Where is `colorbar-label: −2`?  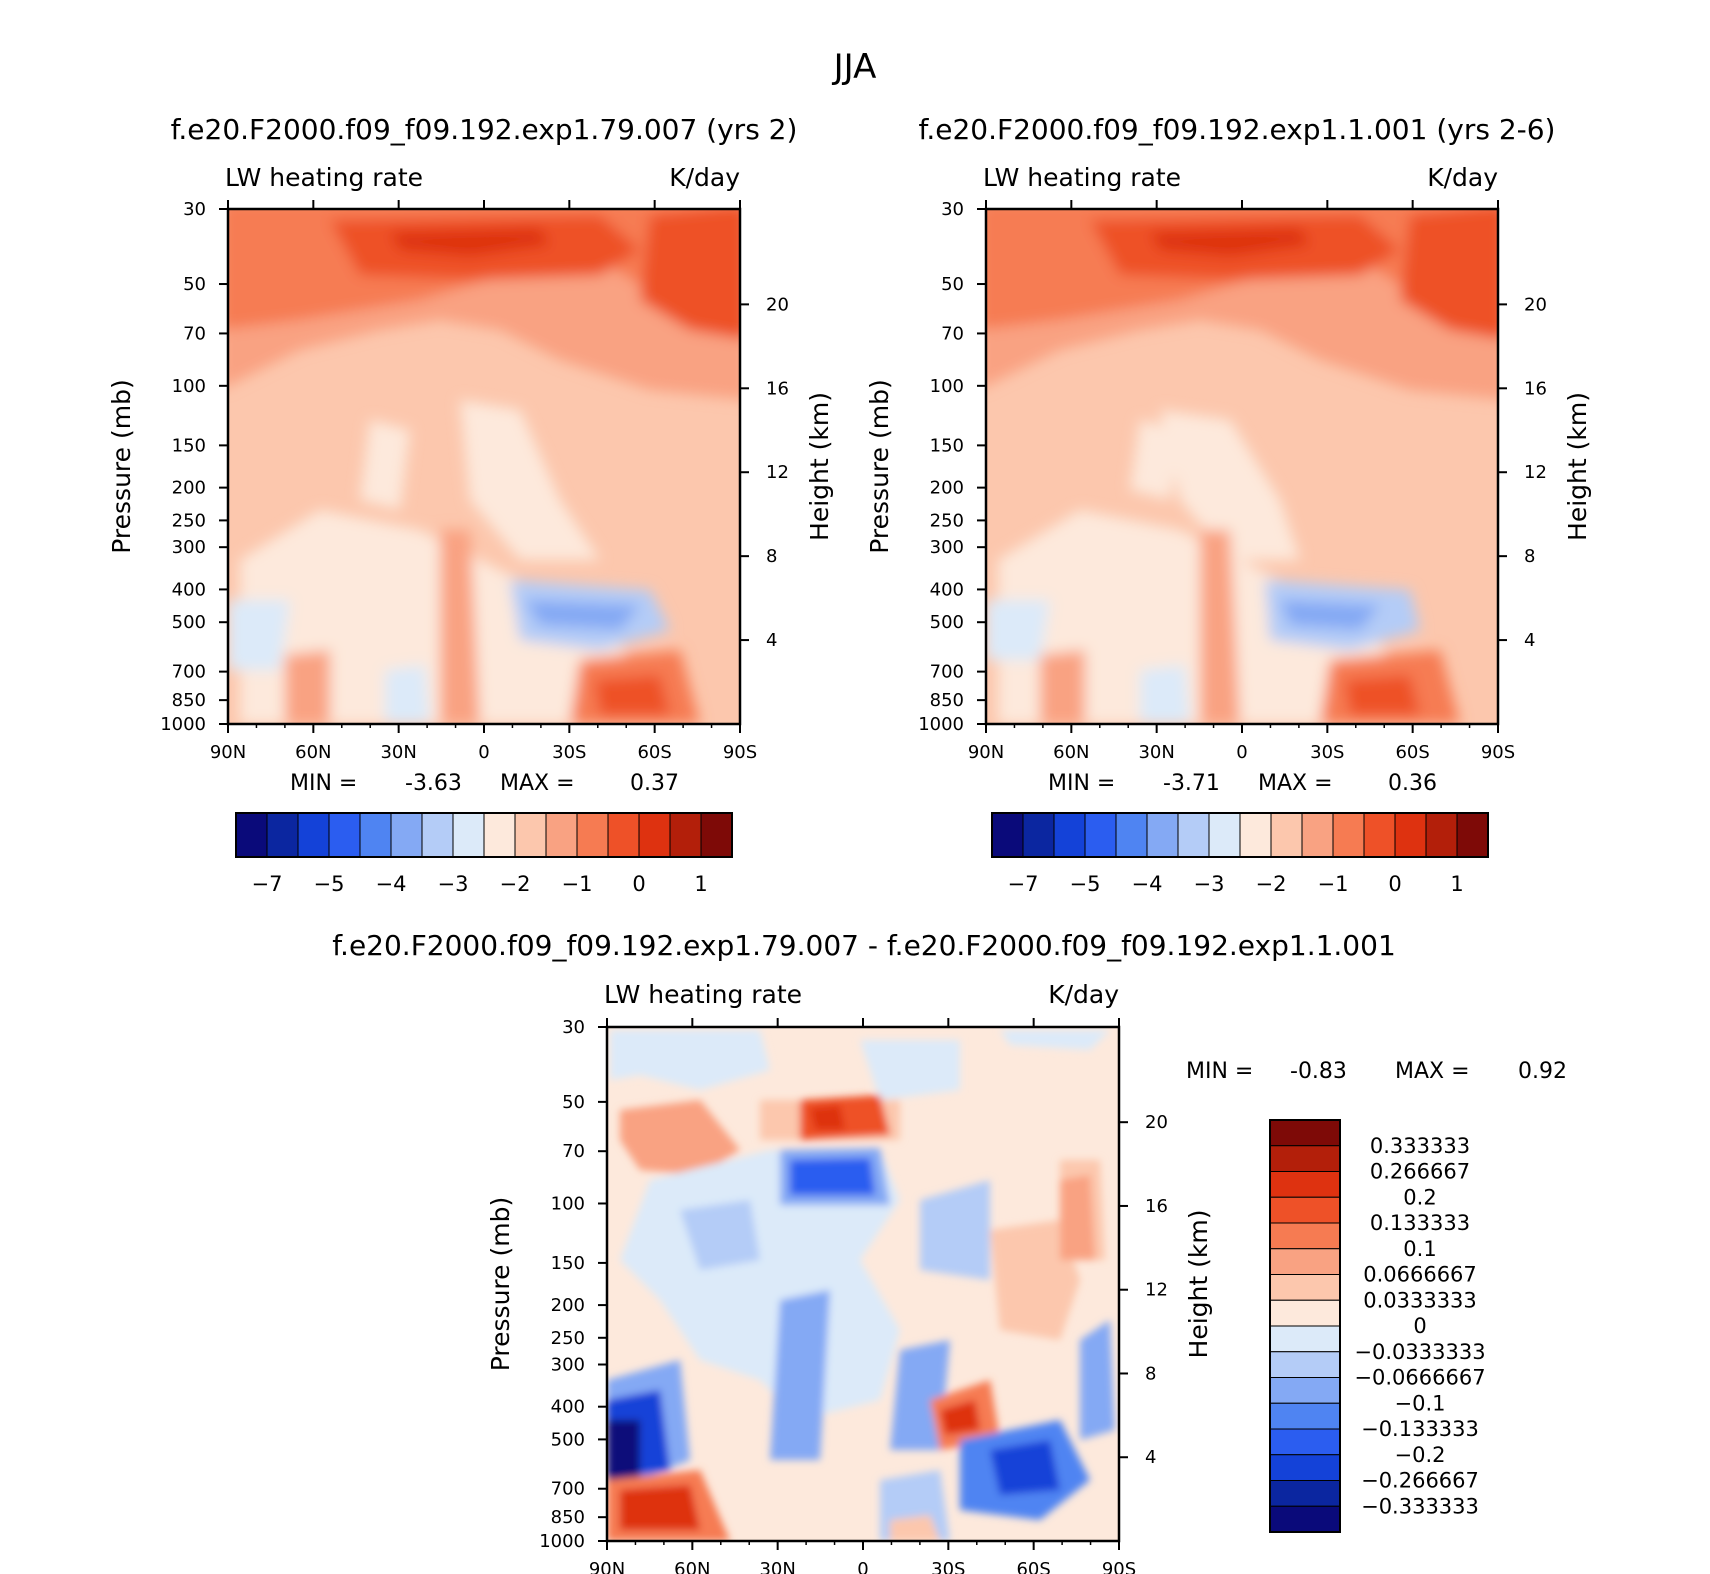
colorbar-label: −2 is located at coordinates (515, 884).